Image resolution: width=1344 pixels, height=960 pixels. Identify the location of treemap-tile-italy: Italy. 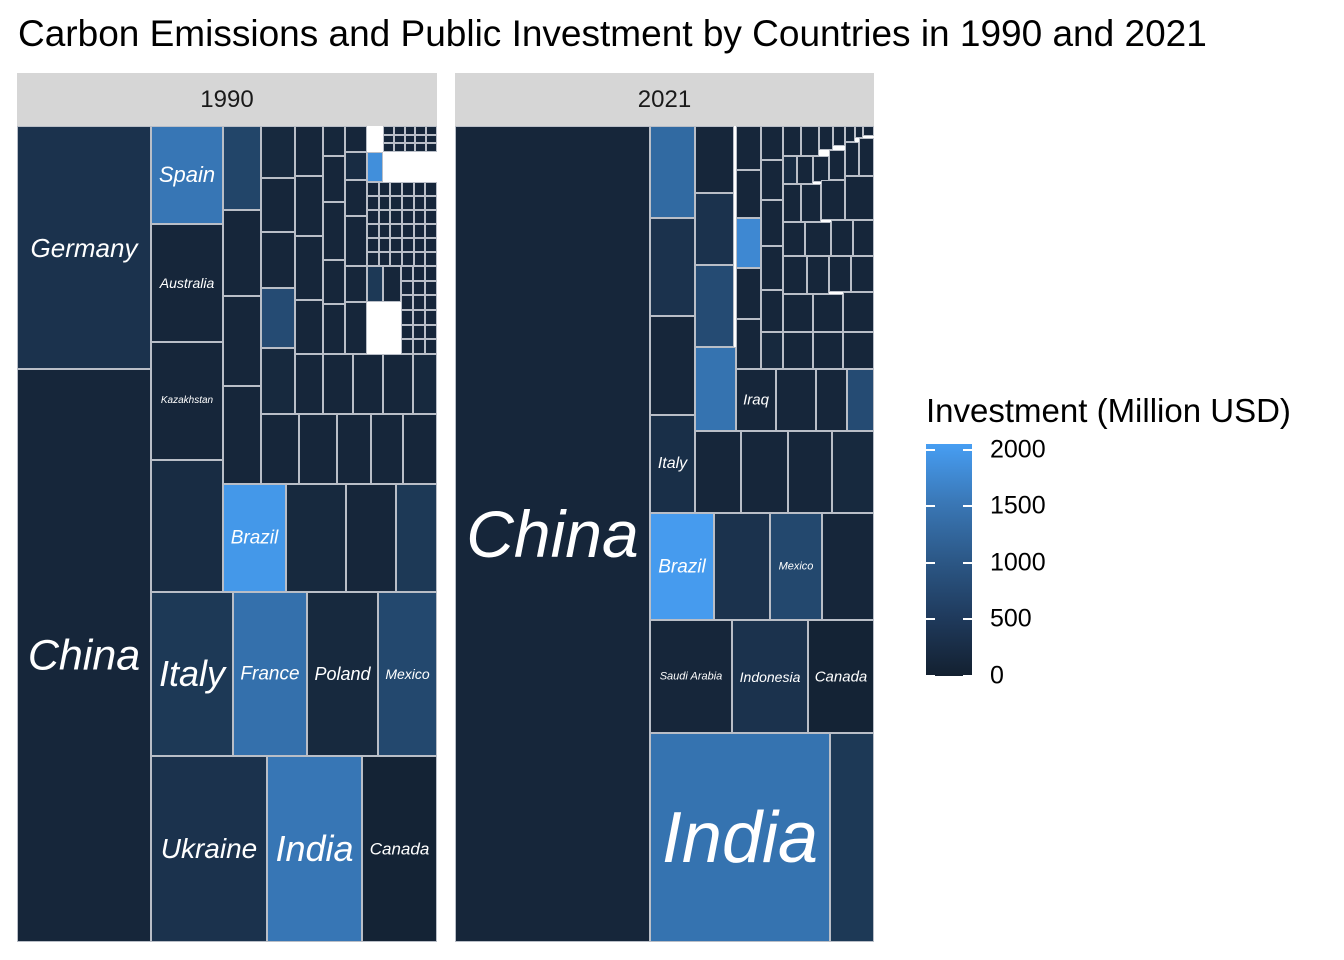
(192, 674).